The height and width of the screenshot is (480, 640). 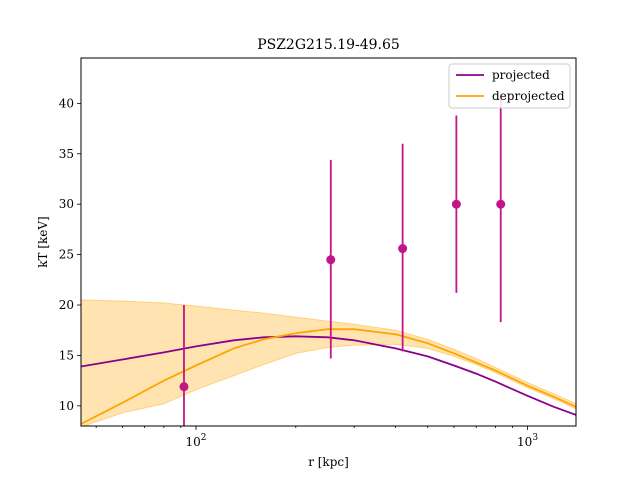 What do you see at coordinates (527, 441) in the screenshot?
I see `x-tick-label: 10³` at bounding box center [527, 441].